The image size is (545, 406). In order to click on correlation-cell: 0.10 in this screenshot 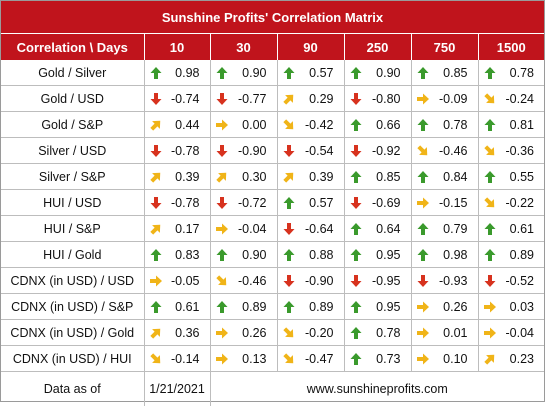, I will do `click(444, 359)`.